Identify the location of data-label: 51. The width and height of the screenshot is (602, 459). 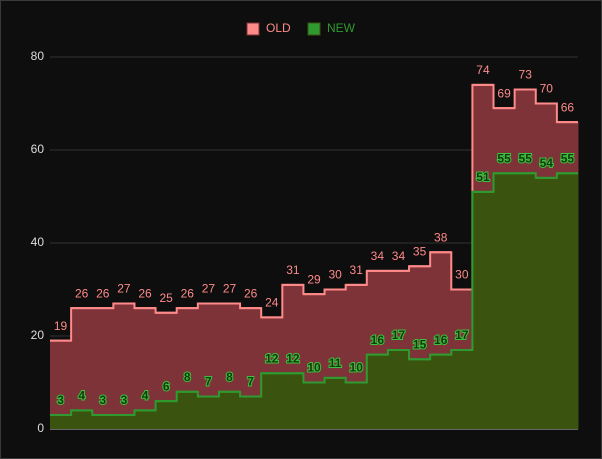
(483, 177).